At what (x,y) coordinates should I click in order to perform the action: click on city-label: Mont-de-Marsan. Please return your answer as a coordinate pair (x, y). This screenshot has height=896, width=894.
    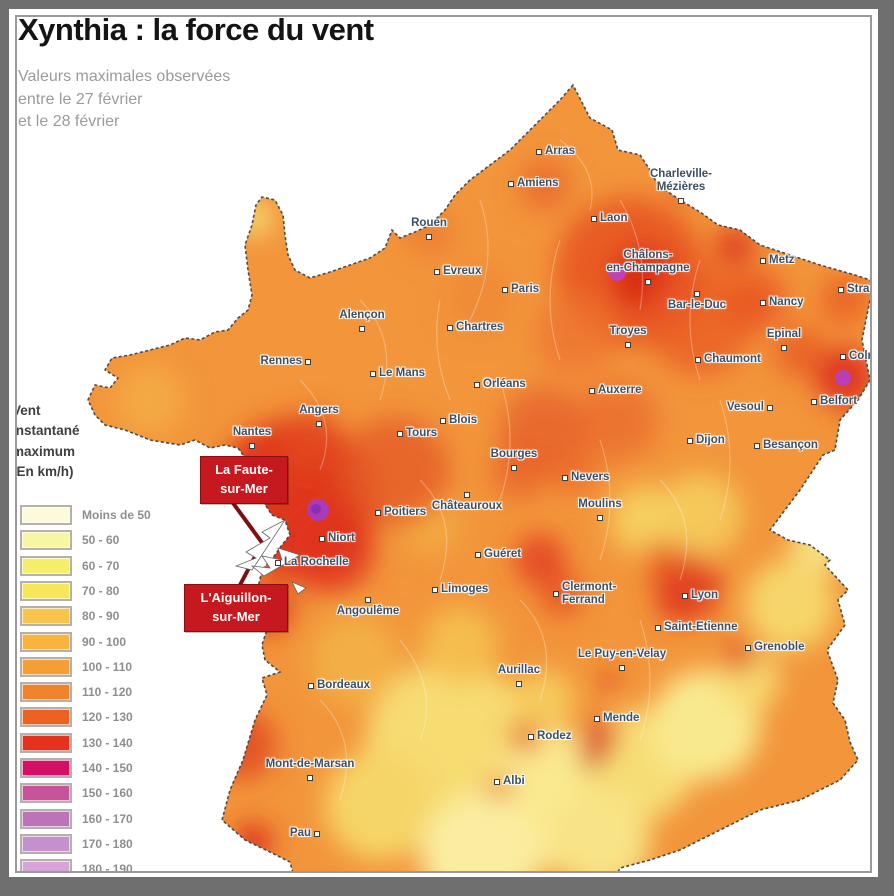
    Looking at the image, I should click on (310, 764).